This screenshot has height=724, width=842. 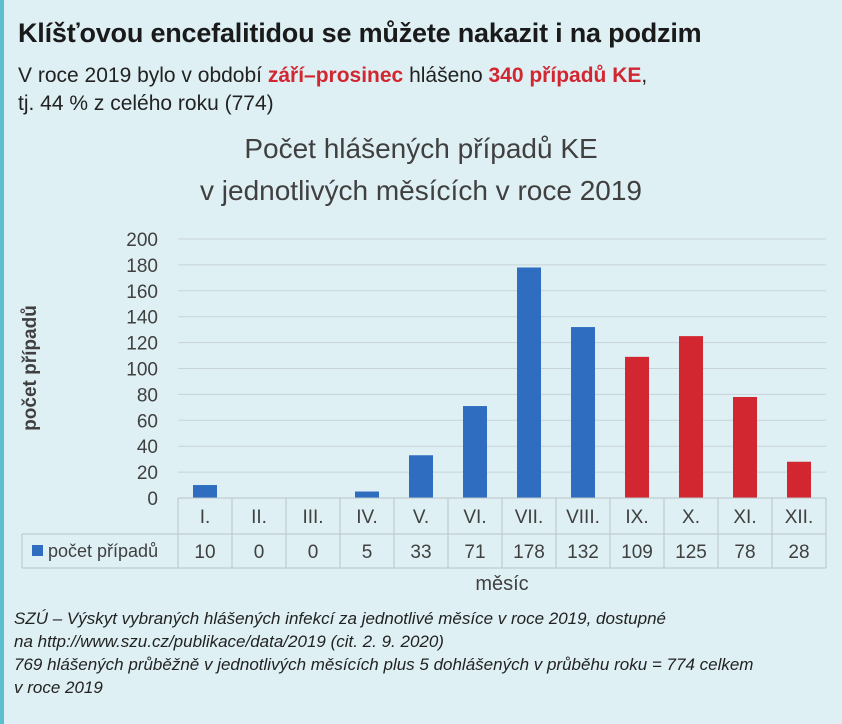 I want to click on lead-highlight-count: 340 případů KE, so click(x=565, y=75).